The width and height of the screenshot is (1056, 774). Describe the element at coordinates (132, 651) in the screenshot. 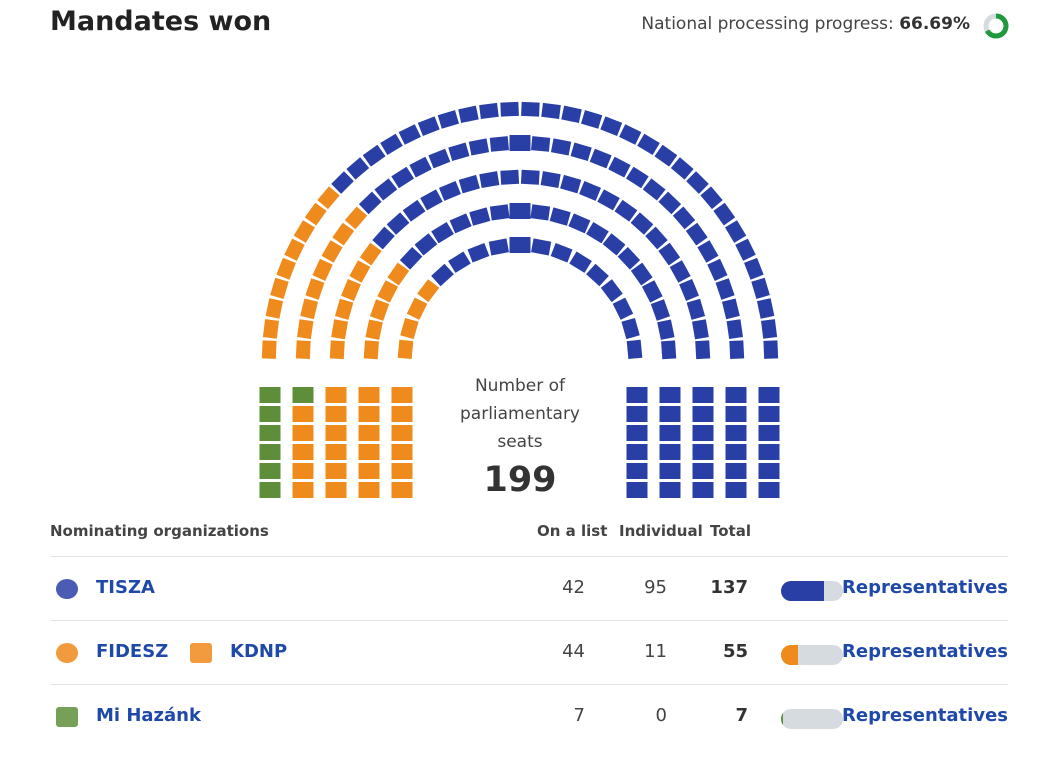

I see `party-name: FIDESZ` at that location.